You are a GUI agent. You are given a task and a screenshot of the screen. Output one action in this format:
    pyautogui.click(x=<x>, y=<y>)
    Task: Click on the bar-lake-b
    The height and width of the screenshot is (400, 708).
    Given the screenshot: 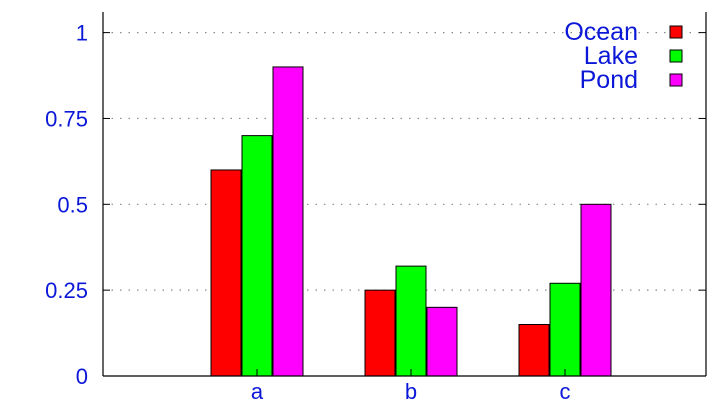 What is the action you would take?
    pyautogui.click(x=411, y=321)
    